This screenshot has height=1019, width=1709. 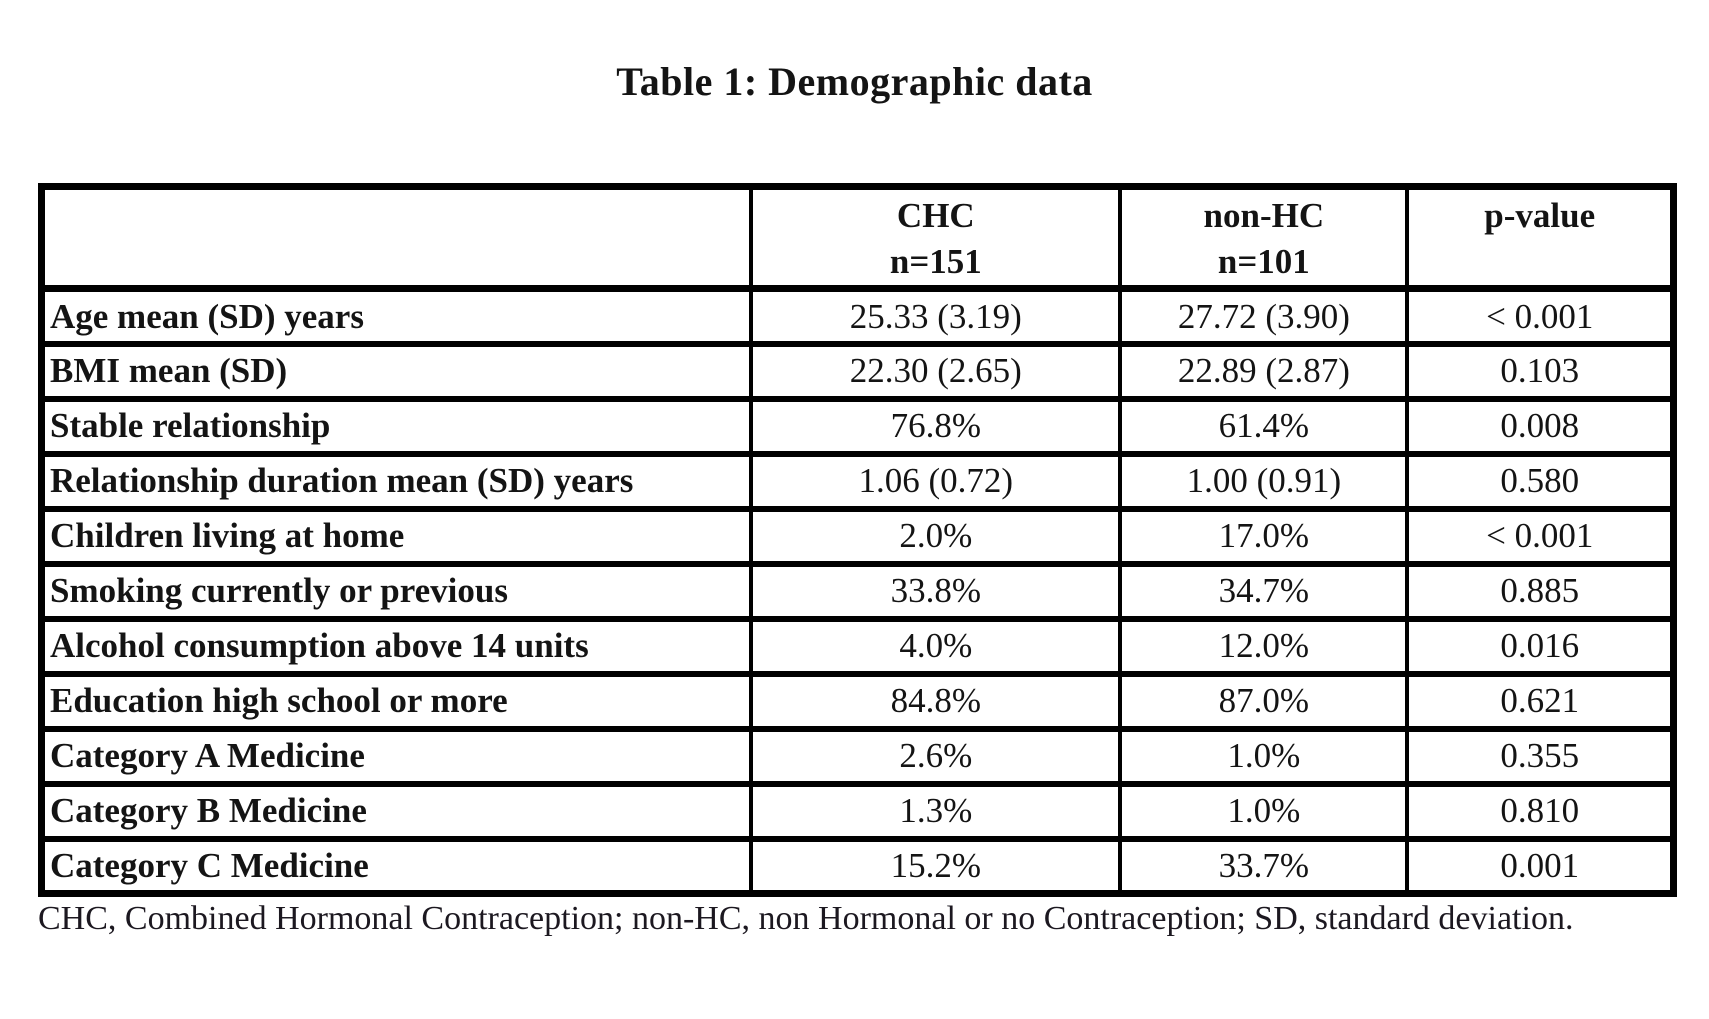 I want to click on p-value: 0.016, so click(x=1540, y=646).